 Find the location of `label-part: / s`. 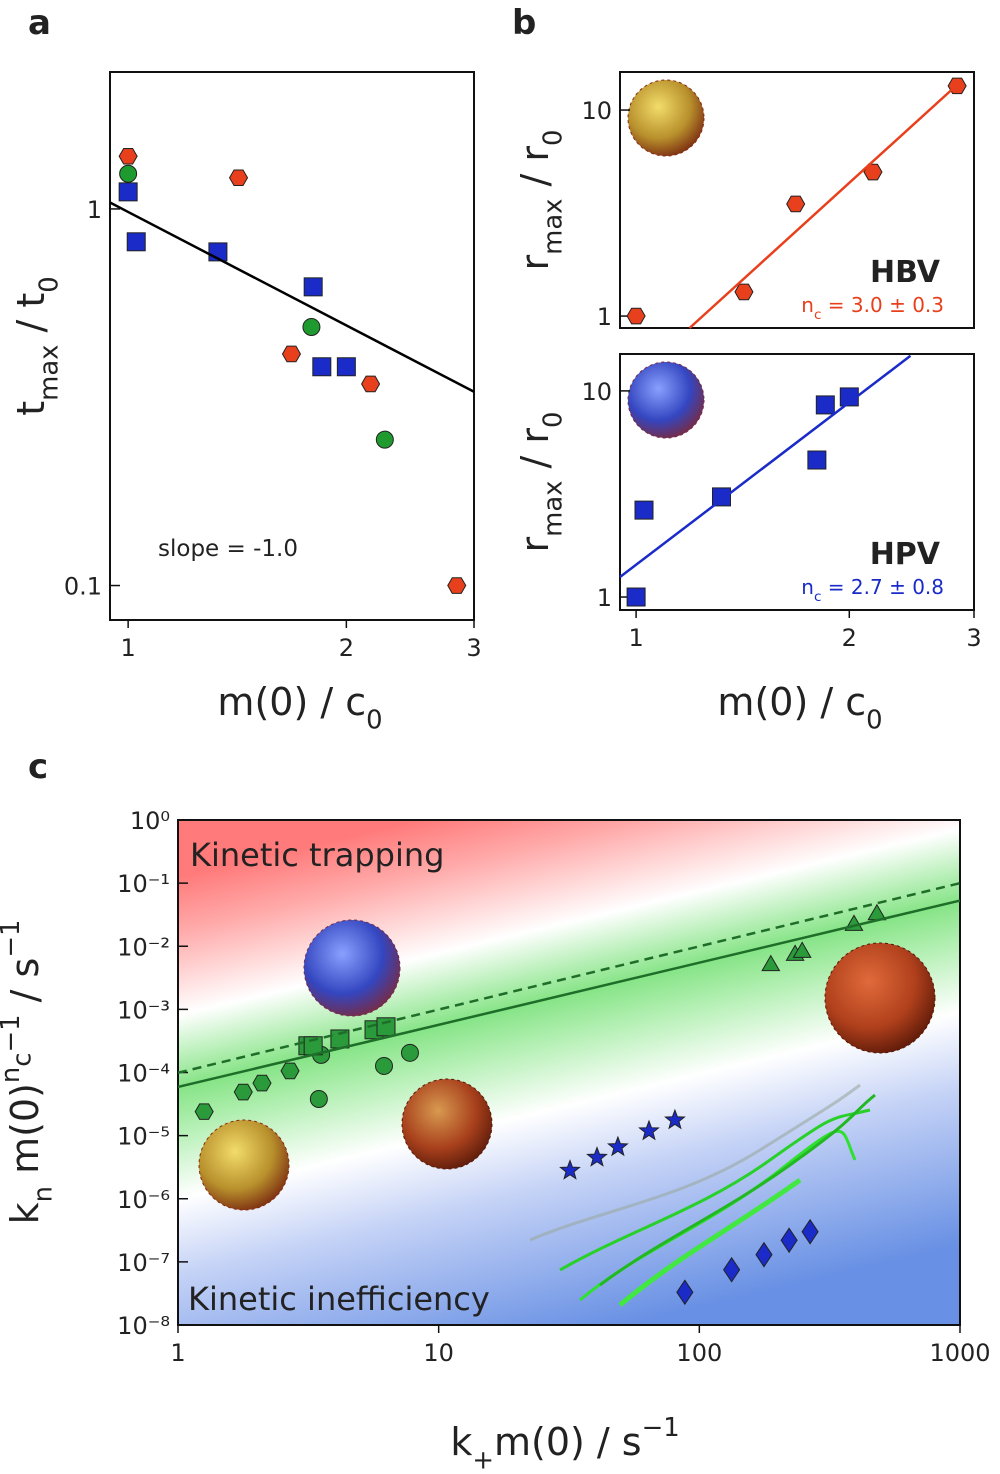

label-part: / s is located at coordinates (25, 986).